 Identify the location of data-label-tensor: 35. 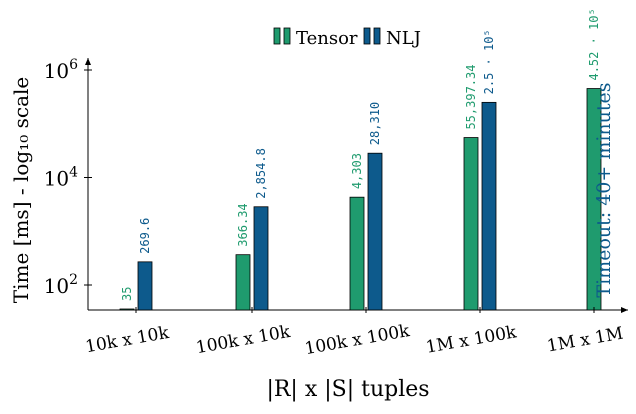
(127, 294).